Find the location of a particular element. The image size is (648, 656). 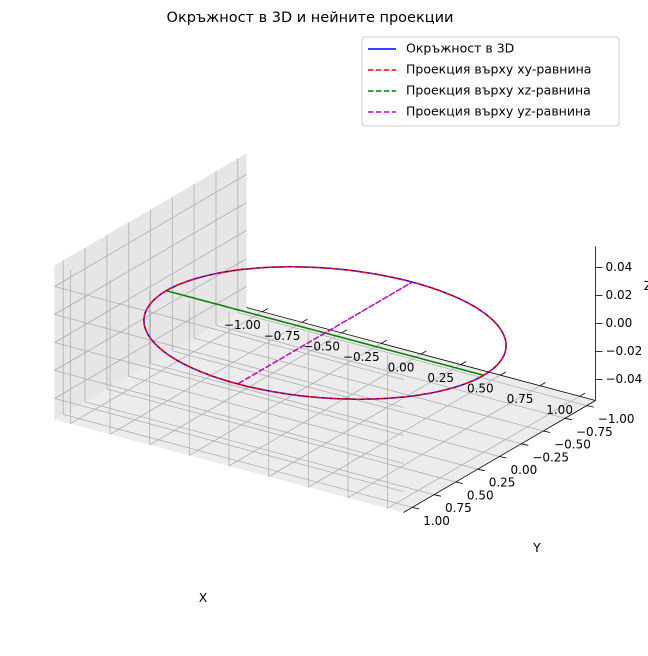

projection-yz-line is located at coordinates (325, 333).